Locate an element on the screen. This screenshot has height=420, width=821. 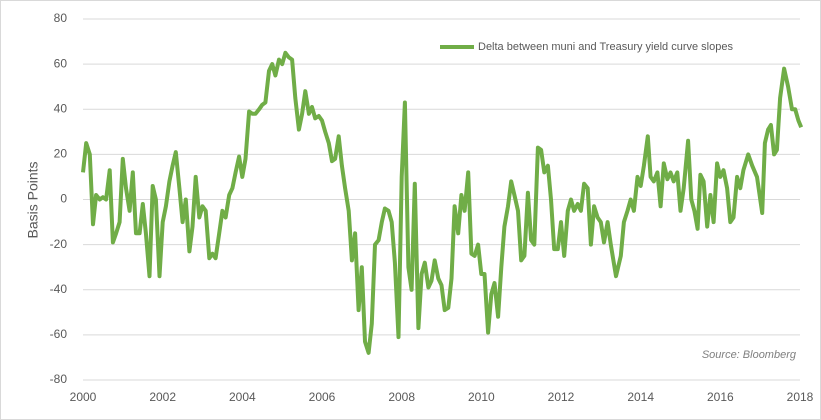
x-tick-label: 2008 is located at coordinates (401, 397).